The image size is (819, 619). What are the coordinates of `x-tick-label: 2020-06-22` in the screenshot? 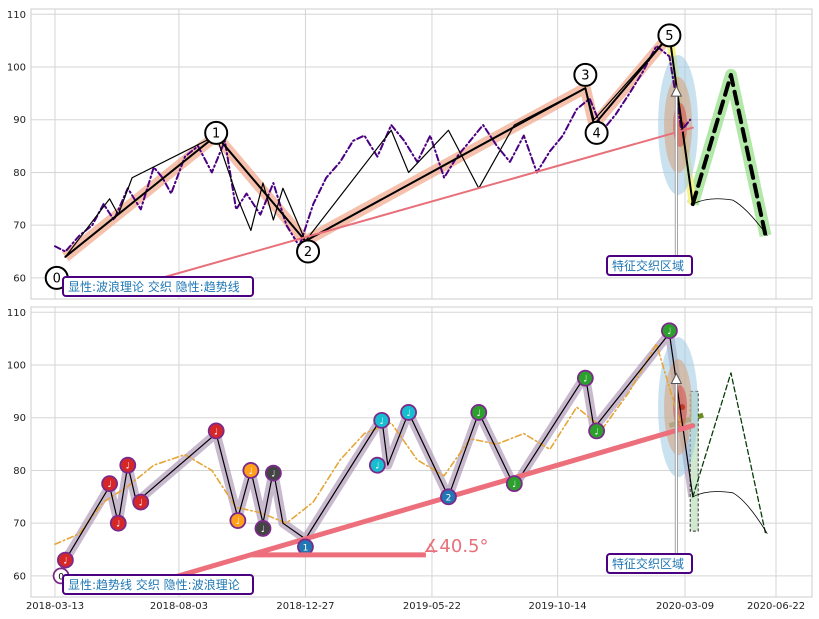 It's located at (776, 606).